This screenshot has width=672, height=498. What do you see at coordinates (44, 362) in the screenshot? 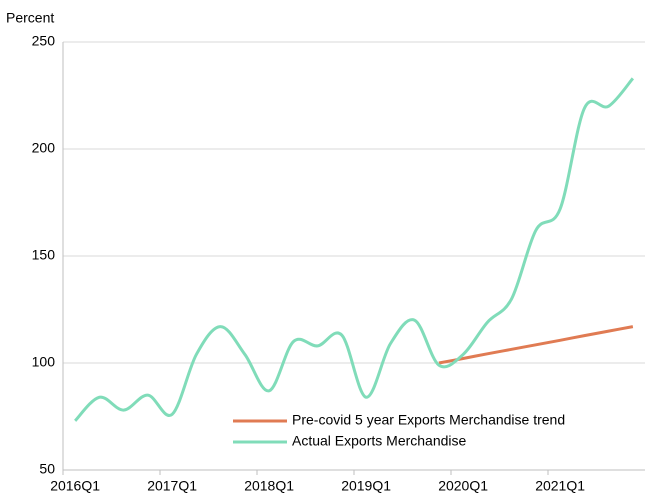
I see `y-tick-label: 100` at bounding box center [44, 362].